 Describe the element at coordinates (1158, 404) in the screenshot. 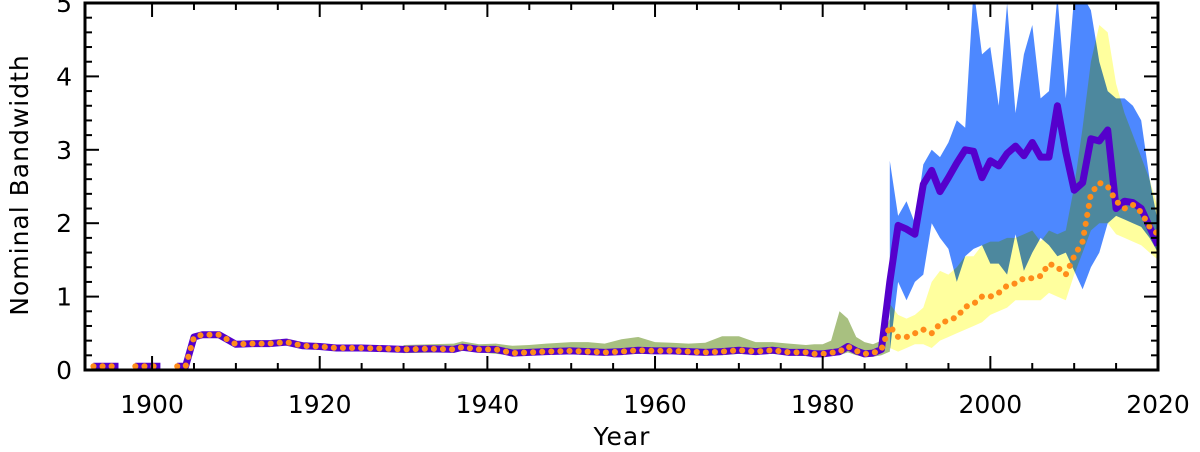

I see `x-tick-label: 2020` at that location.